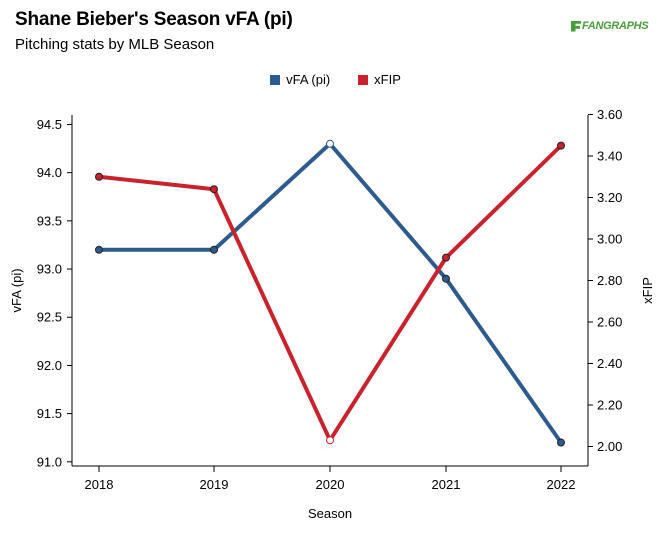 The width and height of the screenshot is (671, 544). Describe the element at coordinates (446, 484) in the screenshot. I see `x-tick-label: 2021` at that location.